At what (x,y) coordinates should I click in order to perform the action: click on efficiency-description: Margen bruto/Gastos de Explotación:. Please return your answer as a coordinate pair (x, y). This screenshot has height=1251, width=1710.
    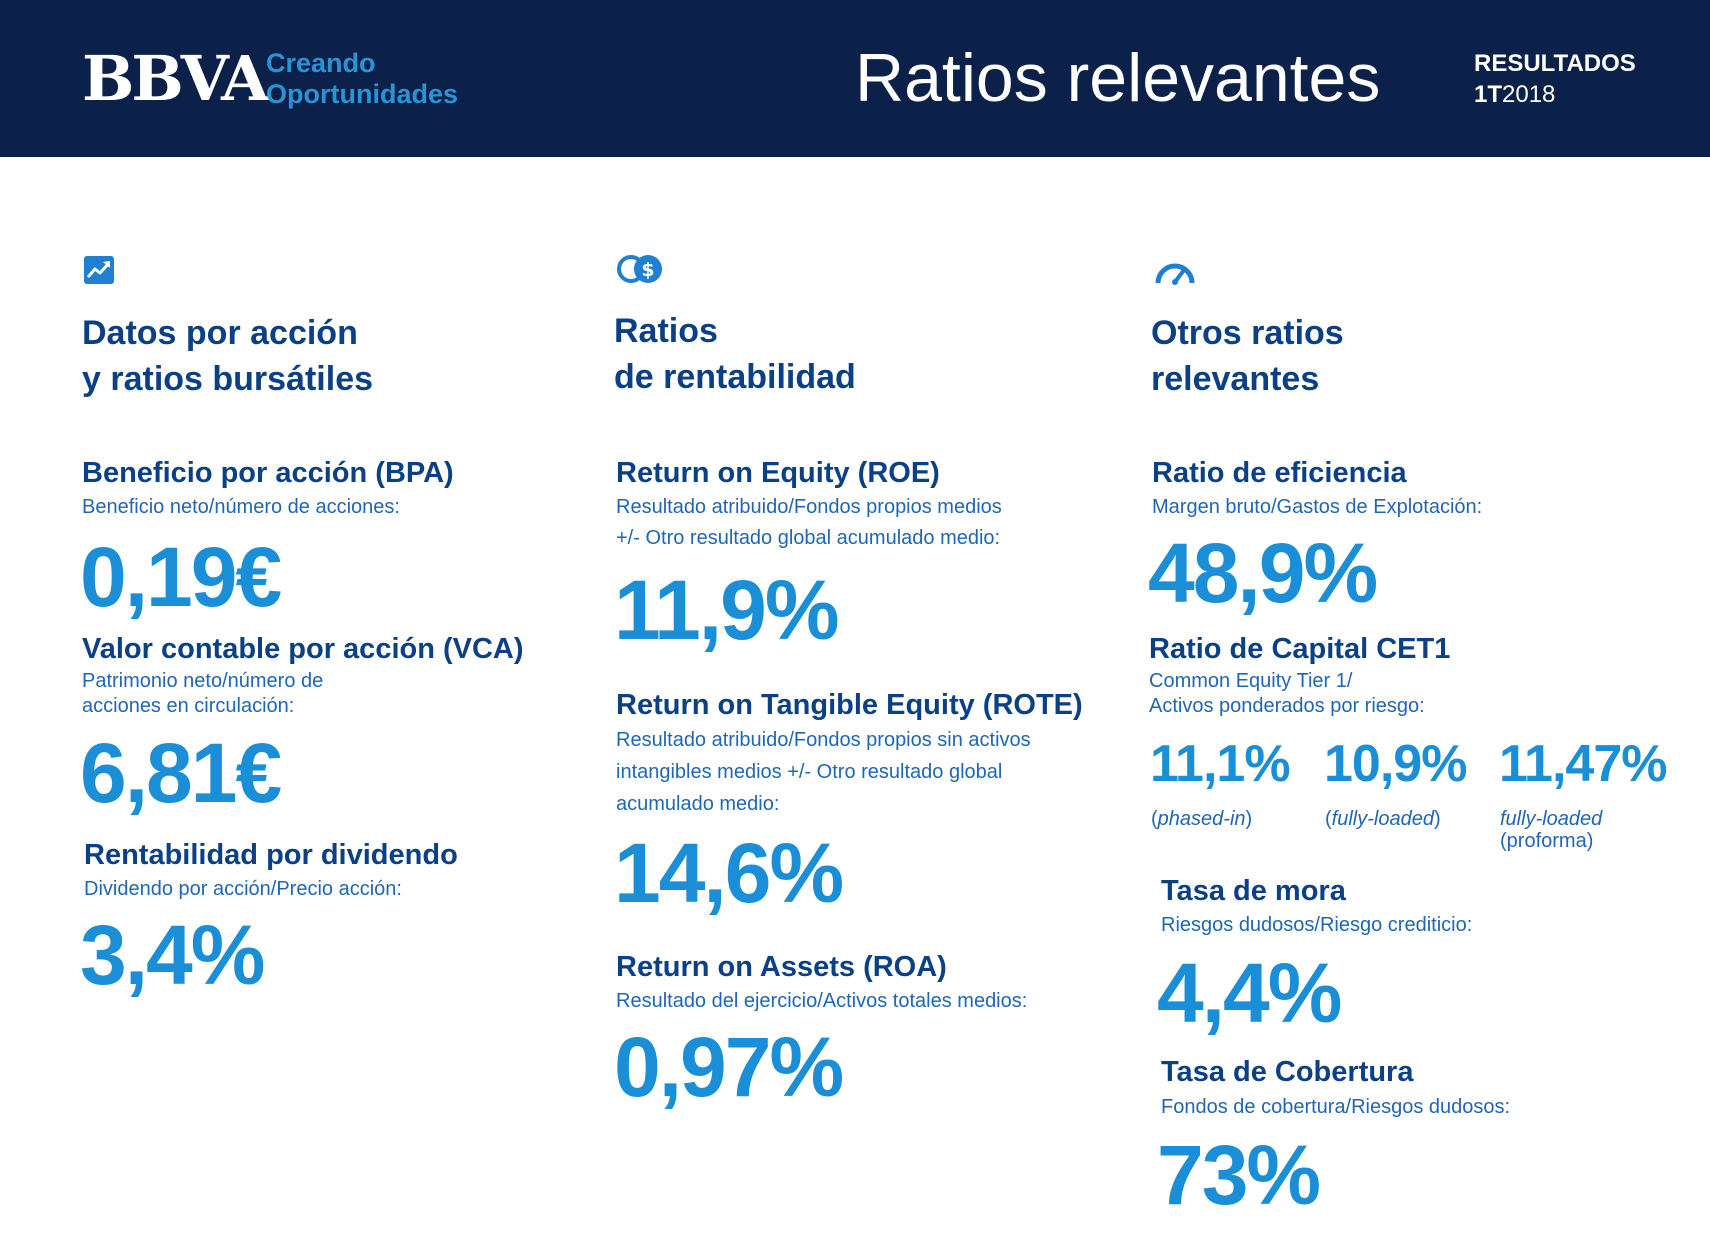
    Looking at the image, I should click on (1317, 507).